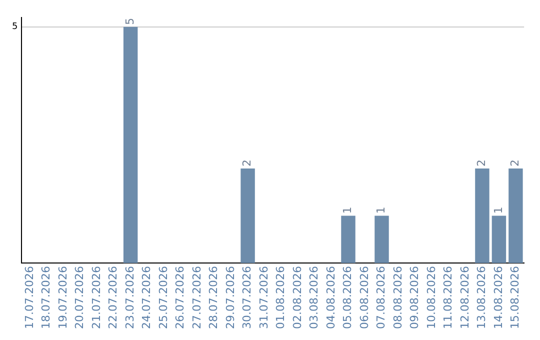 The height and width of the screenshot is (340, 540). What do you see at coordinates (129, 298) in the screenshot?
I see `x-tick-label: 23.07.2026` at bounding box center [129, 298].